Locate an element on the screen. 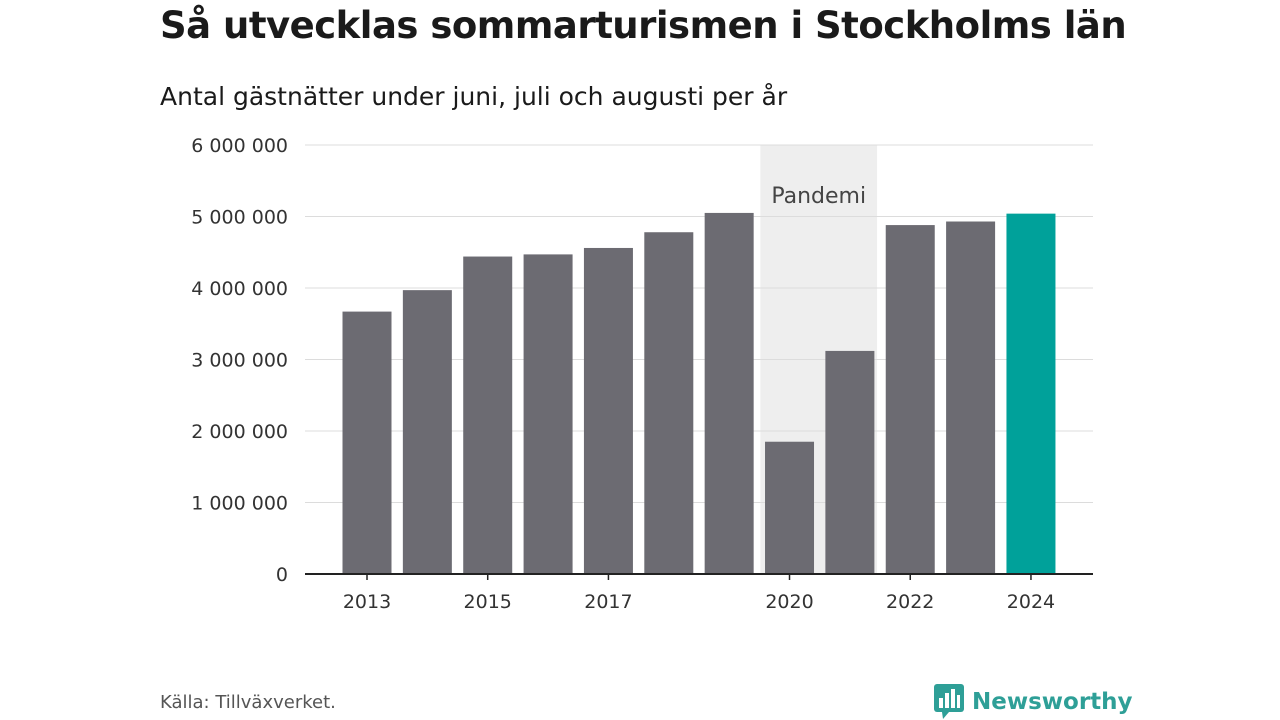  x-tick-label: 2020 is located at coordinates (789, 602).